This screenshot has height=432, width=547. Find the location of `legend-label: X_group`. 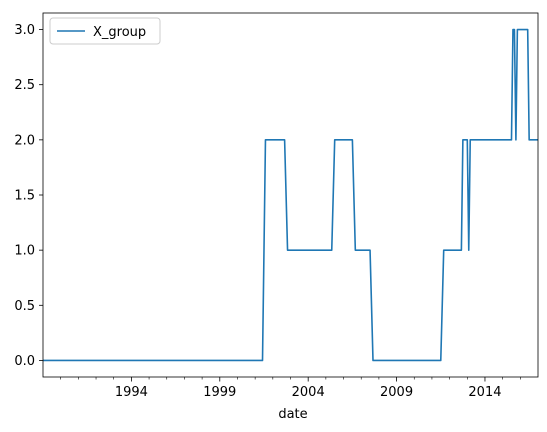

legend-label: X_group is located at coordinates (119, 32).